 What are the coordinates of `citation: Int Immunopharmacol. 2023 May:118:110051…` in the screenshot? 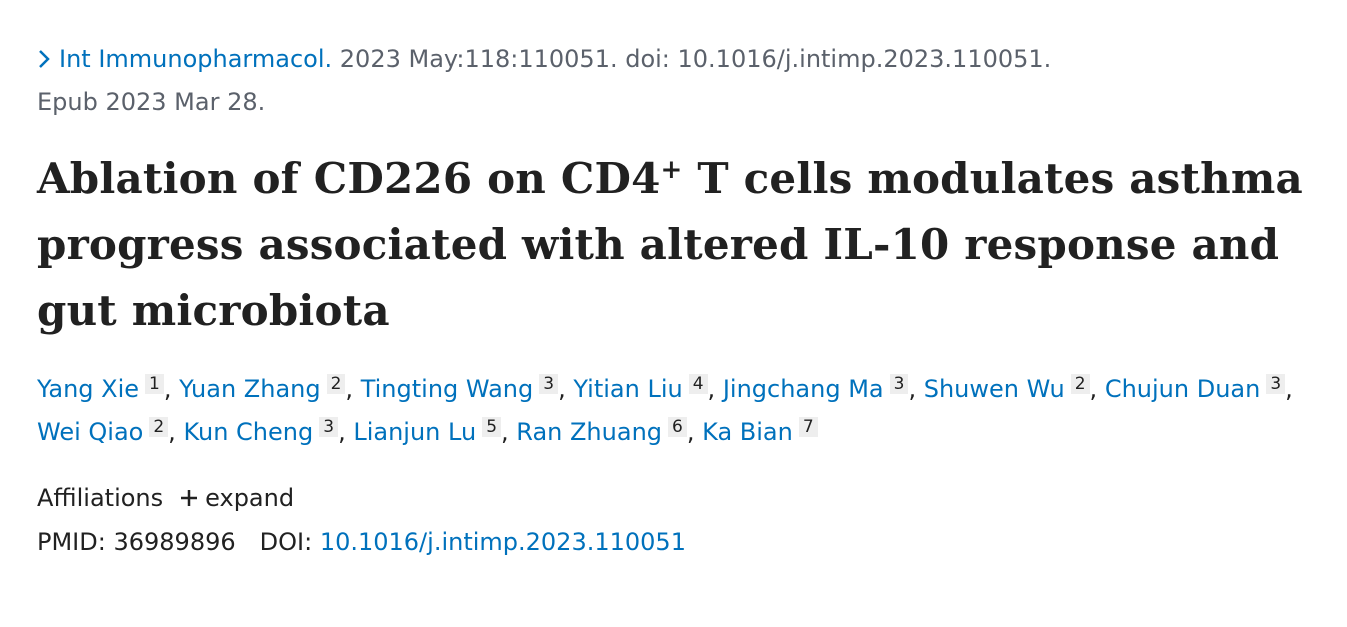 It's located at (682, 81).